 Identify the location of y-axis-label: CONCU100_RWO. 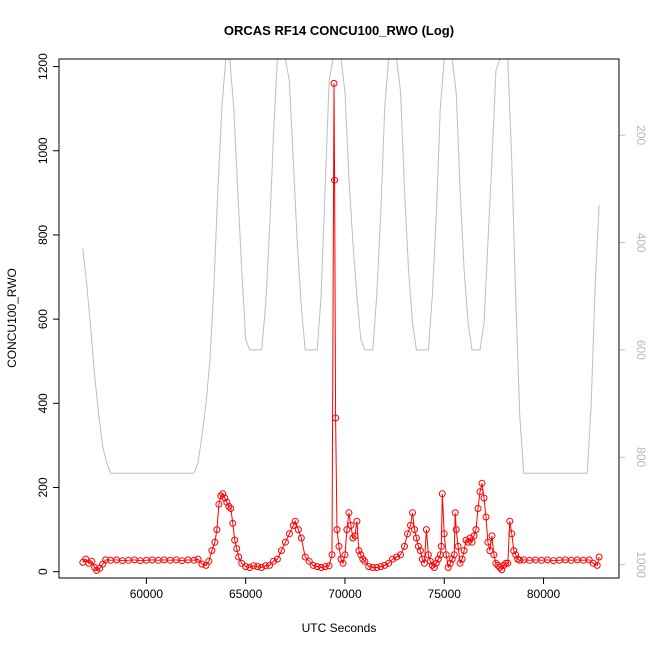
(12, 318).